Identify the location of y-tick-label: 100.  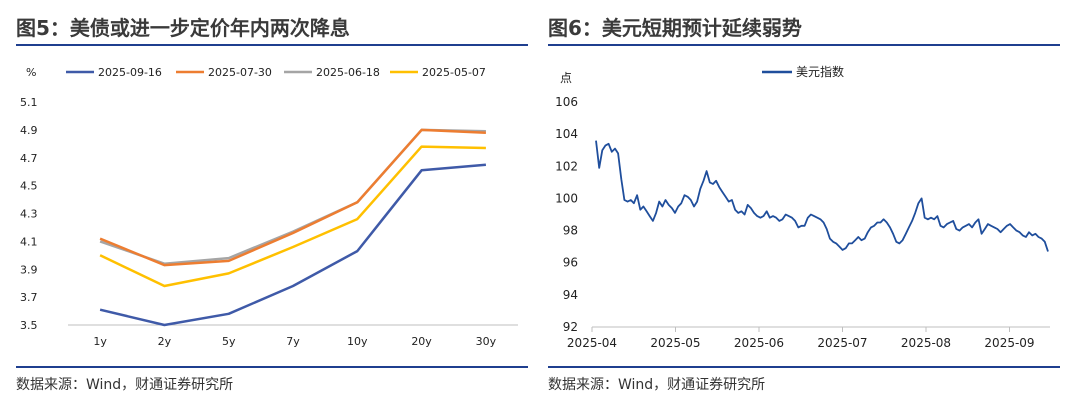
(566, 198).